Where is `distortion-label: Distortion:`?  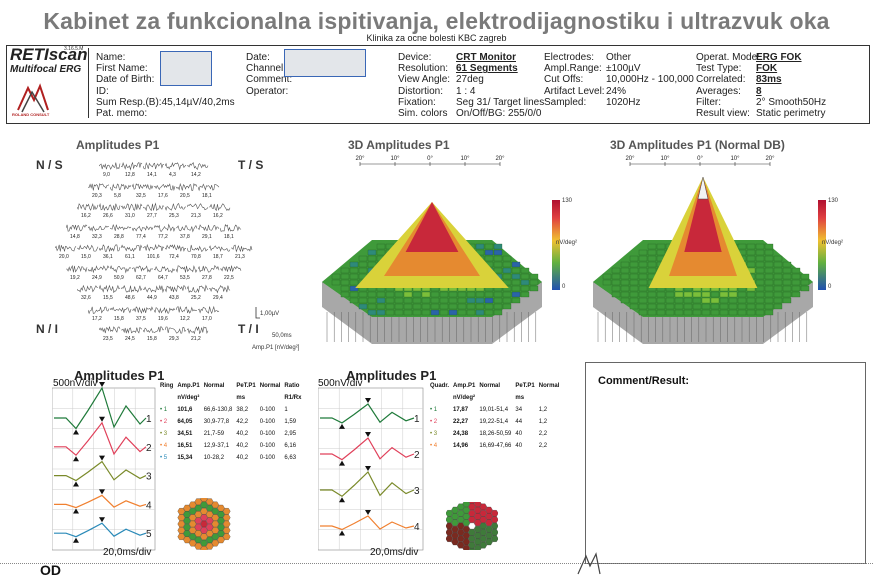
distortion-label: Distortion: is located at coordinates (421, 91).